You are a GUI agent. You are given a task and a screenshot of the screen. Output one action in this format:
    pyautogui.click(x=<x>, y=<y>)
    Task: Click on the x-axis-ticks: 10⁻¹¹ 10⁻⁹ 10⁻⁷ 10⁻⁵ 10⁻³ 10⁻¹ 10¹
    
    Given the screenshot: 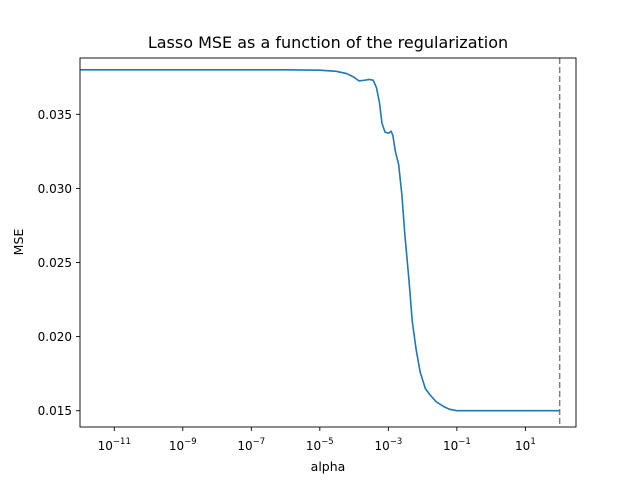 What is the action you would take?
    pyautogui.click(x=317, y=440)
    